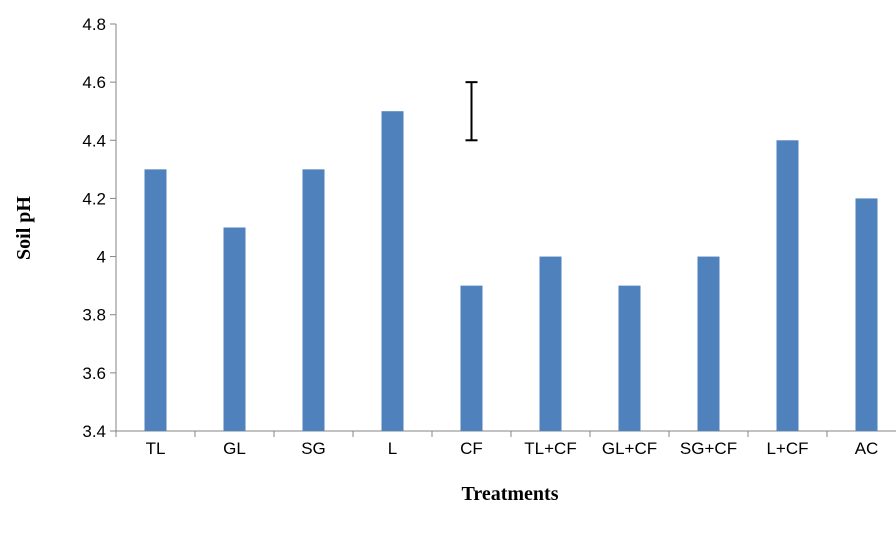  What do you see at coordinates (313, 300) in the screenshot?
I see `bar-sg` at bounding box center [313, 300].